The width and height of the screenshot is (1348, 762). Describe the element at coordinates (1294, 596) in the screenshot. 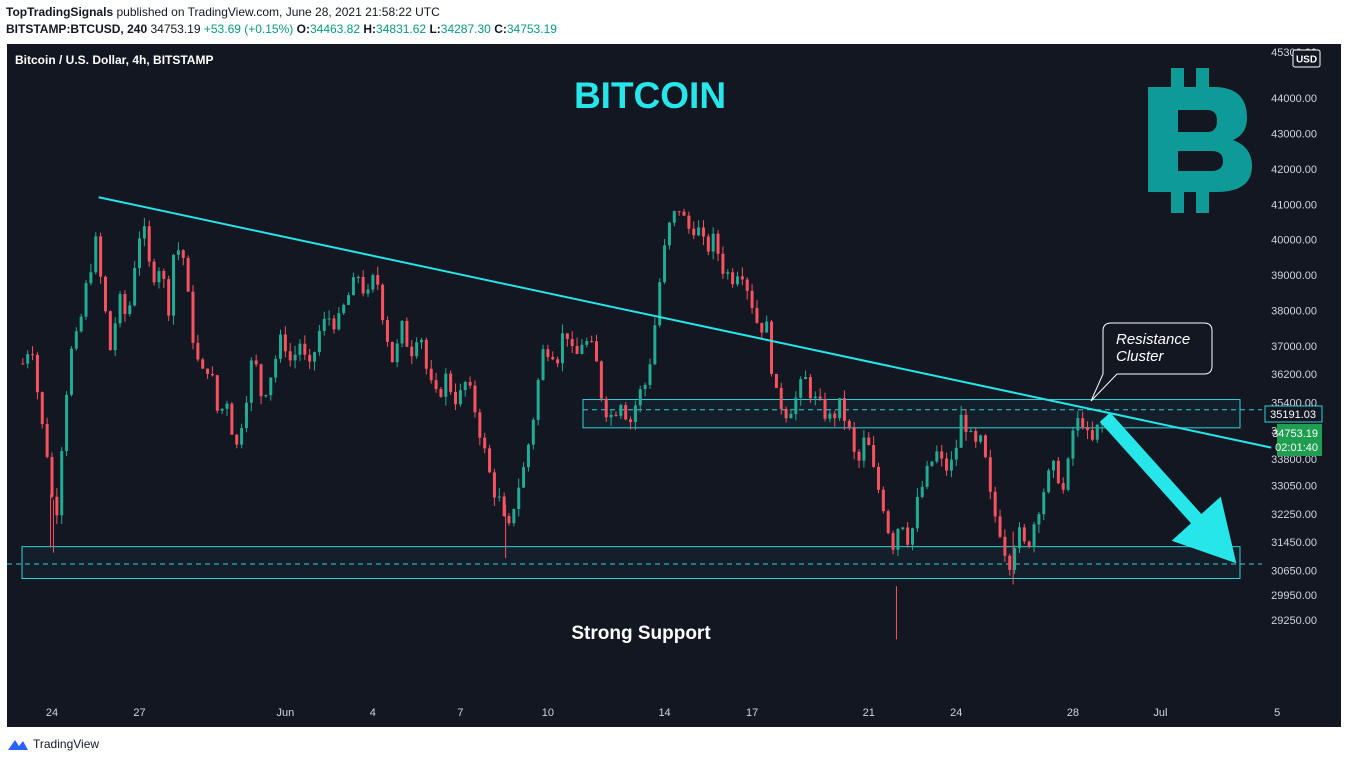

I see `y-tick-label: 29950.00` at that location.